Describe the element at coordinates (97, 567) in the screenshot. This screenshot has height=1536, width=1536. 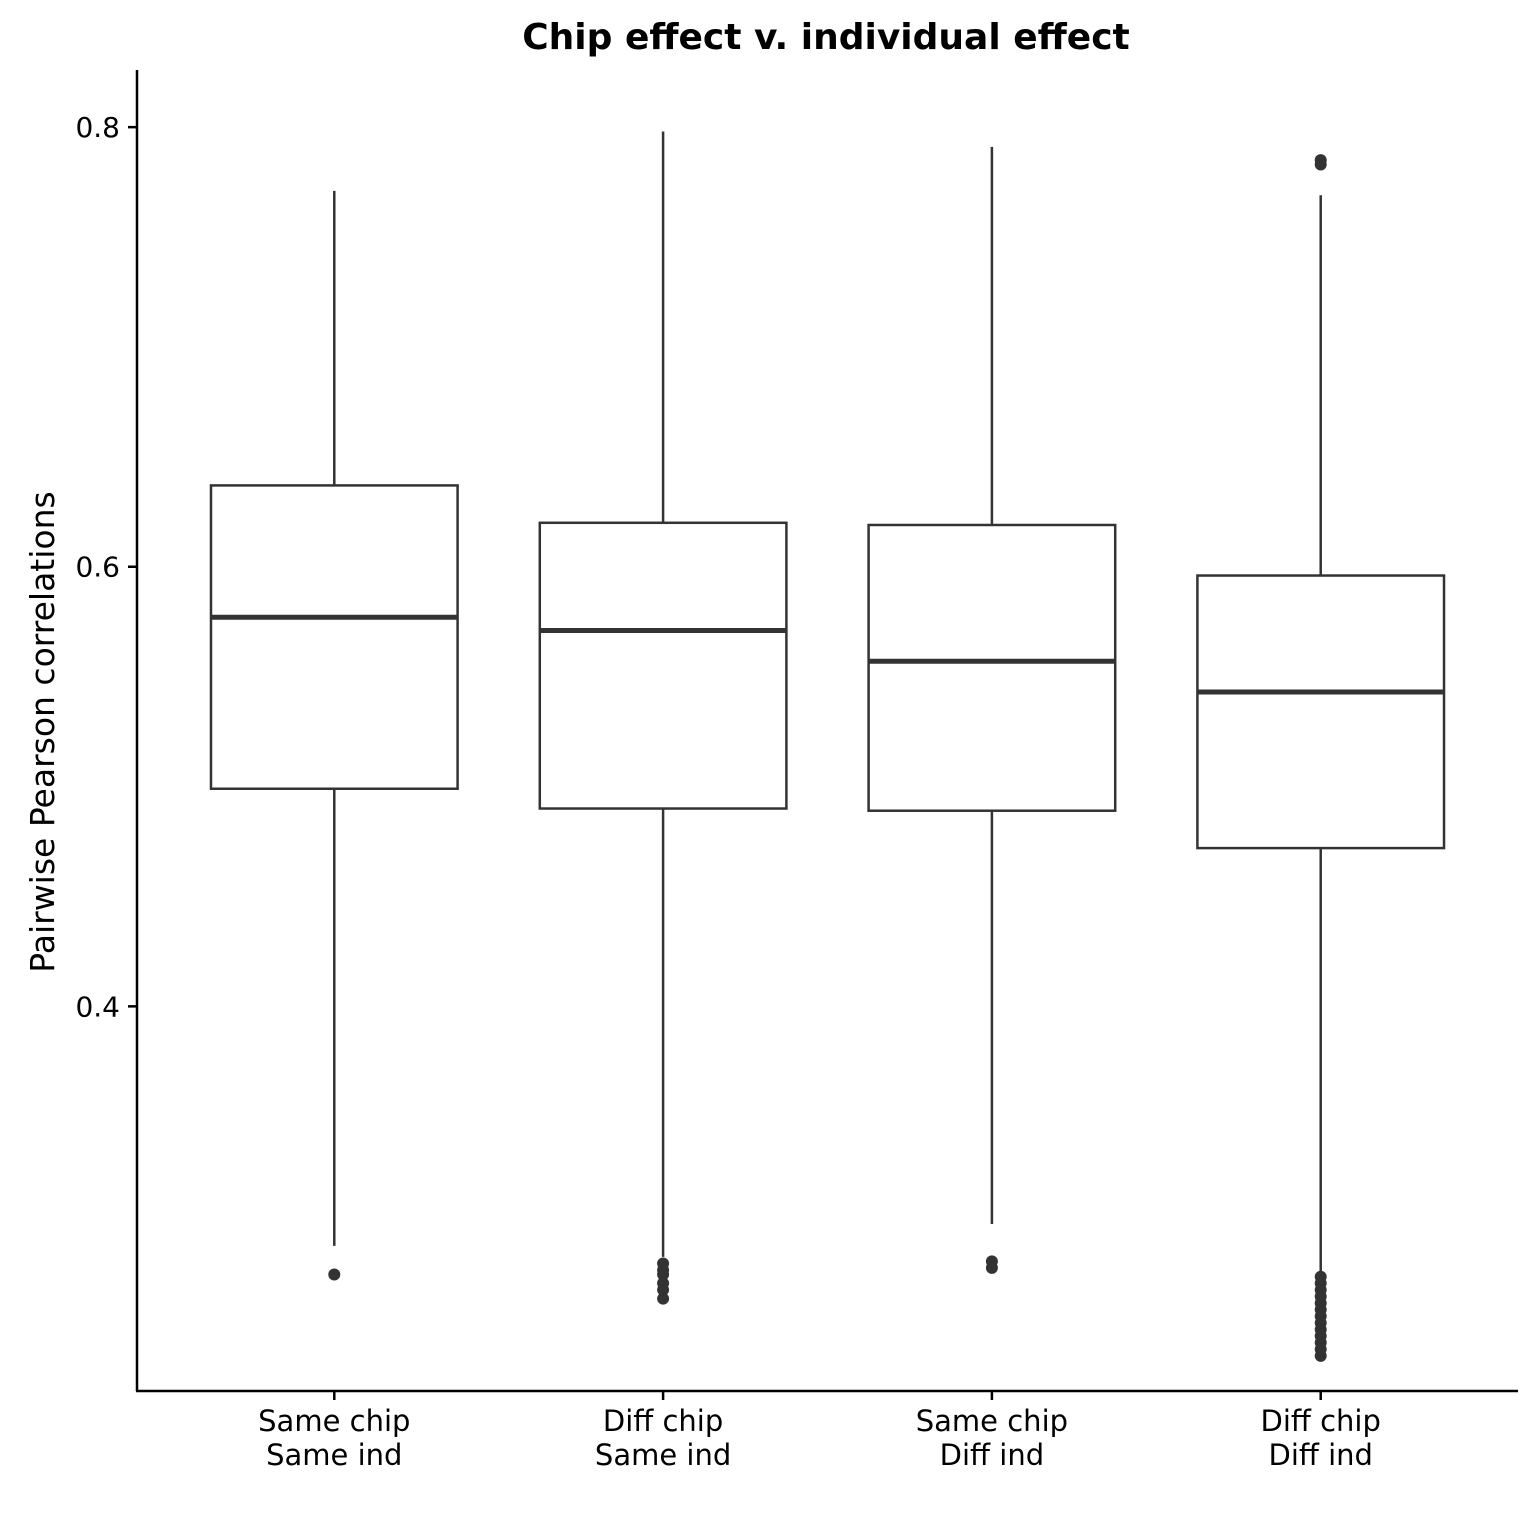
I see `y-tick-label: 0.6` at that location.